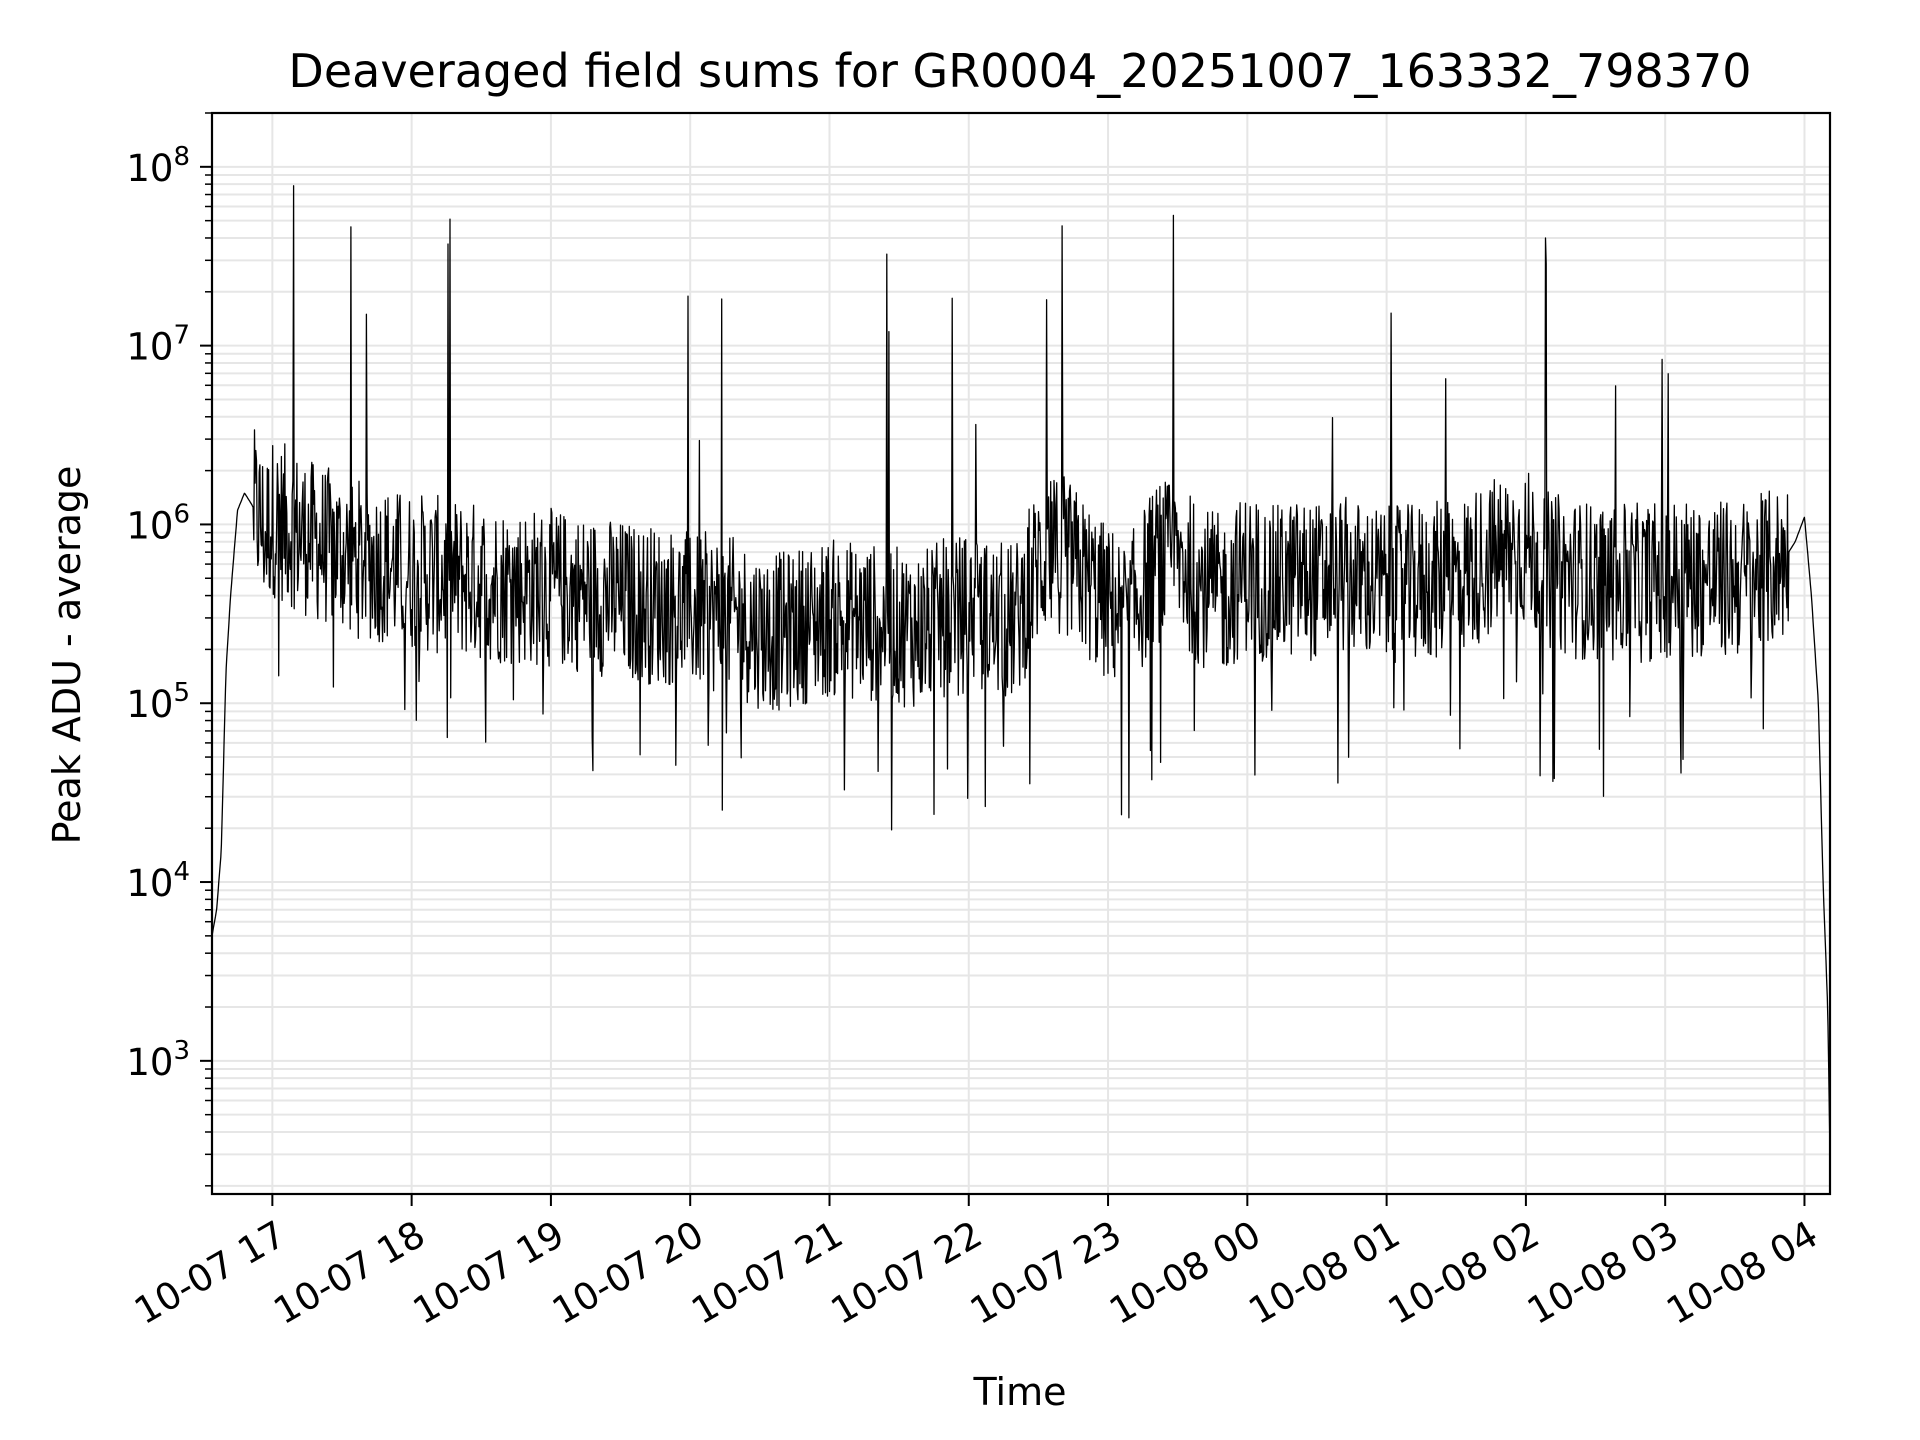  What do you see at coordinates (158, 702) in the screenshot?
I see `y-tick-label: 105` at bounding box center [158, 702].